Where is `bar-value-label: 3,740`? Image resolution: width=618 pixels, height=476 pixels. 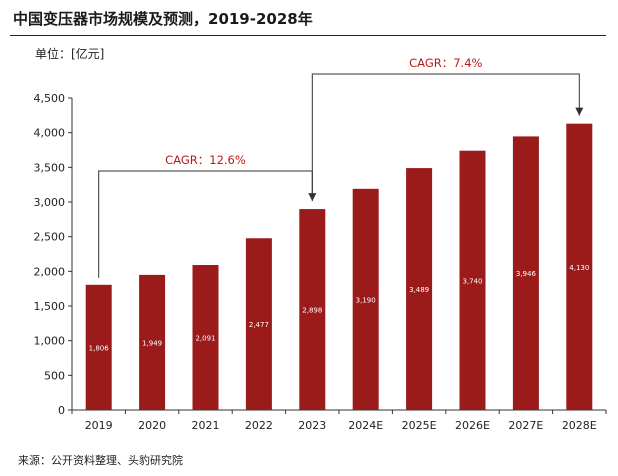
bar-value-label: 3,740 is located at coordinates (472, 281).